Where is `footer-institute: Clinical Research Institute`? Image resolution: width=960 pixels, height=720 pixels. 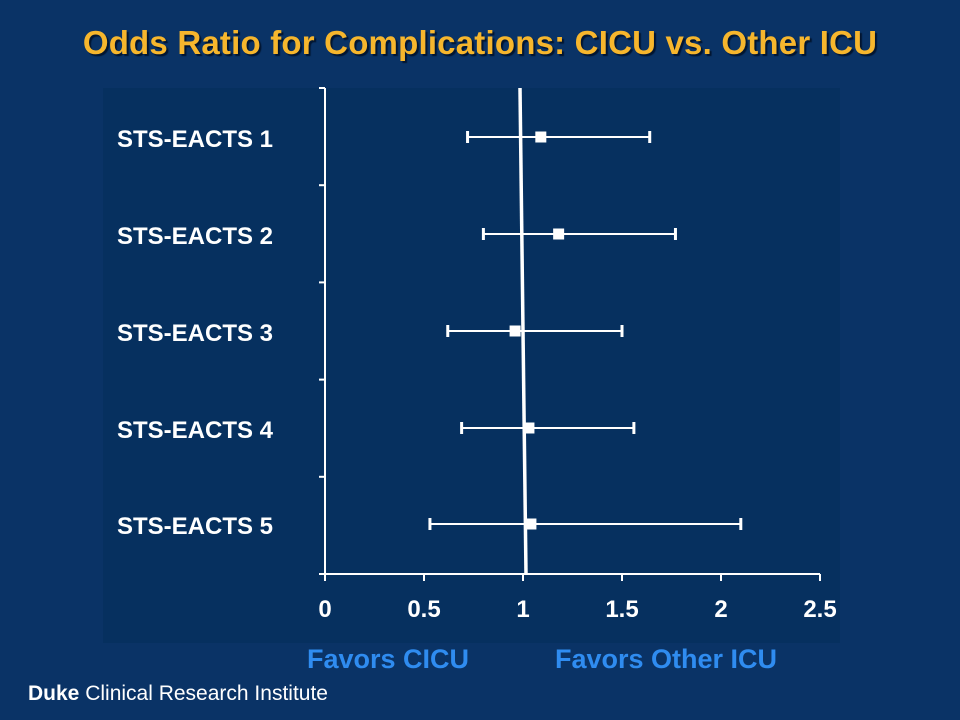 footer-institute: Clinical Research Institute is located at coordinates (203, 693).